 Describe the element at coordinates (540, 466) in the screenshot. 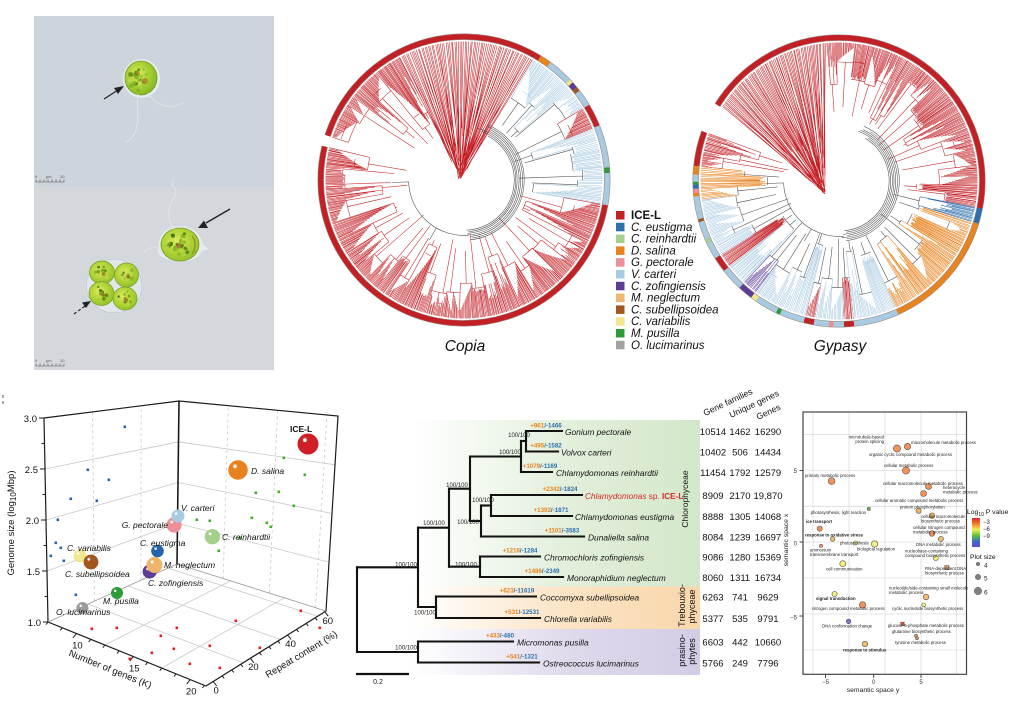

I see `svg-text: +1079/-1169` at that location.